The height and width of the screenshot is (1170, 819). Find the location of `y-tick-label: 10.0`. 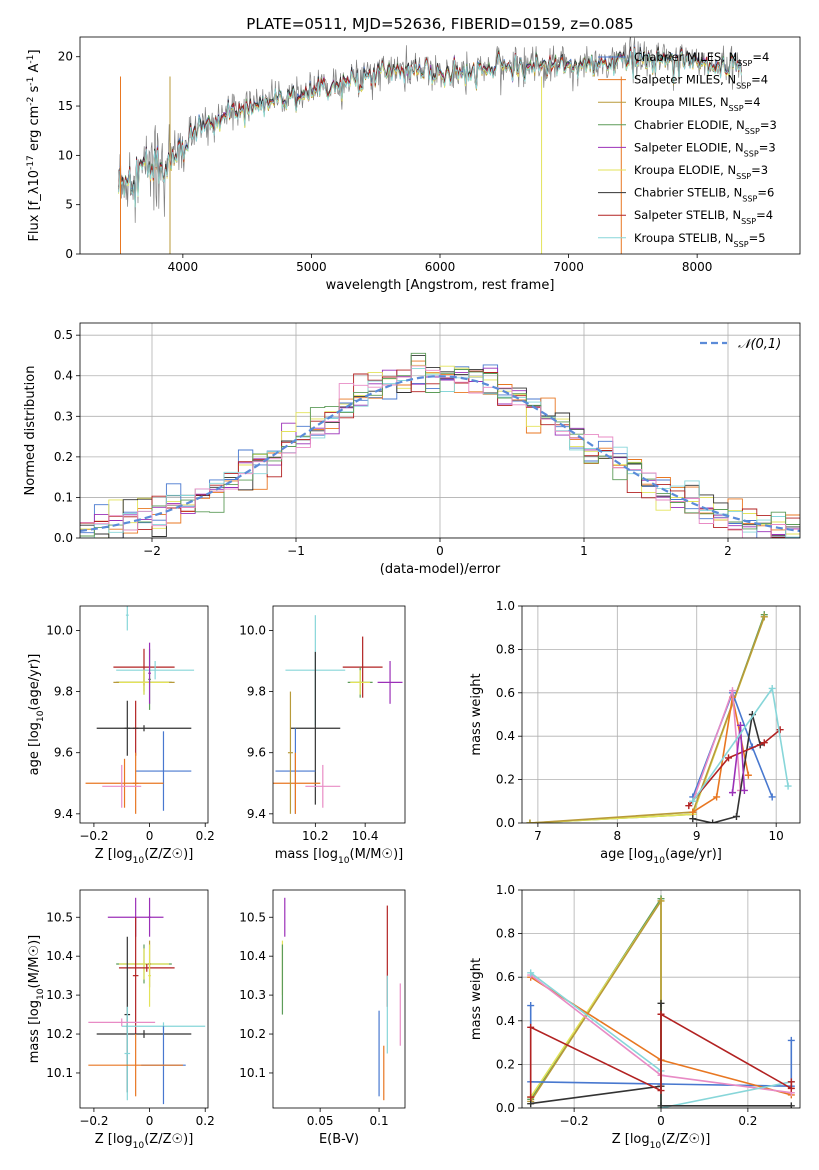

y-tick-label: 10.0 is located at coordinates (252, 630).